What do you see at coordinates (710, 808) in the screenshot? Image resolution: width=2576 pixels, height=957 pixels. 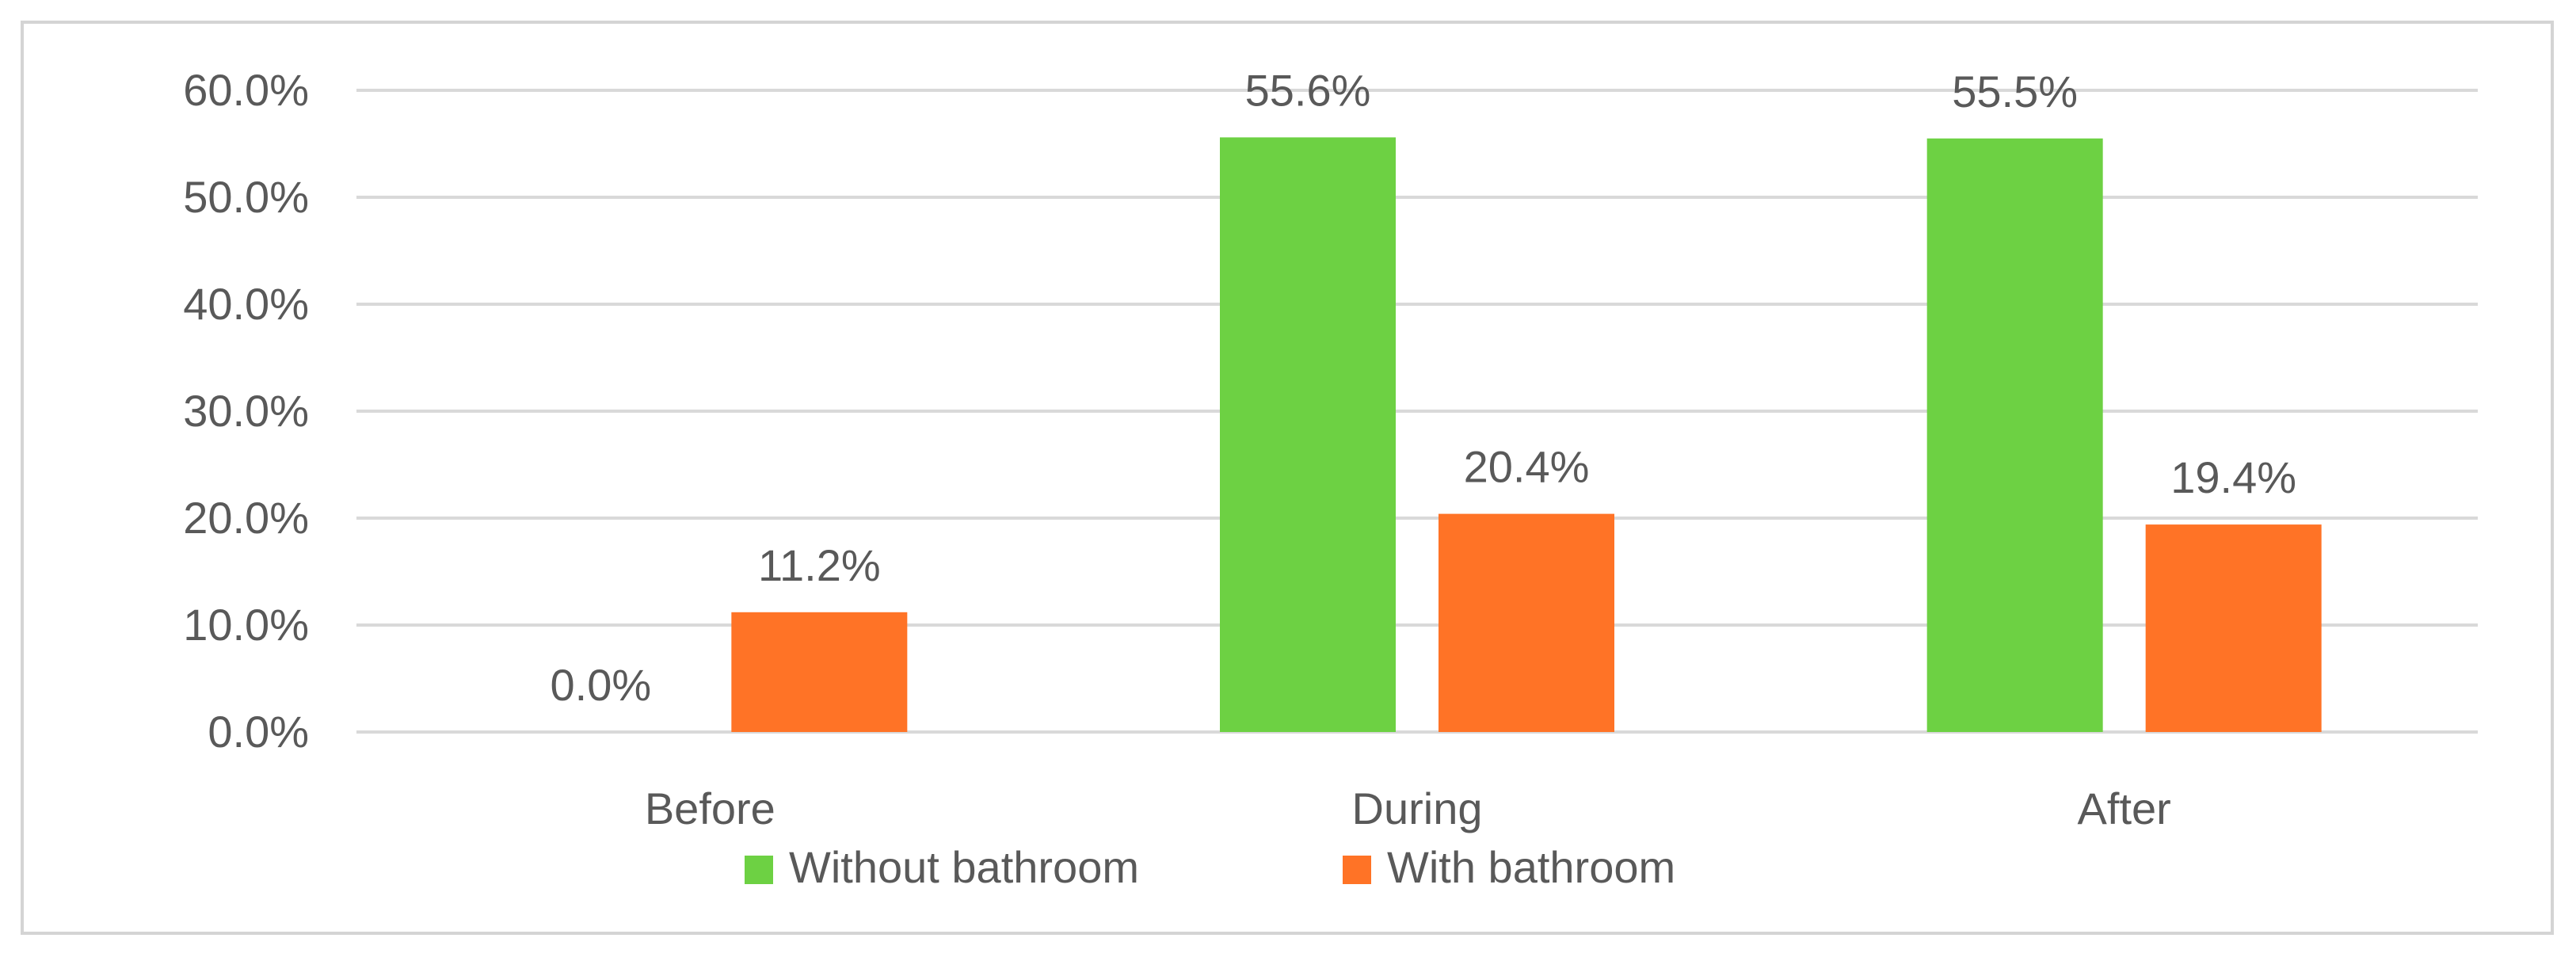 I see `x-category-label: Before` at bounding box center [710, 808].